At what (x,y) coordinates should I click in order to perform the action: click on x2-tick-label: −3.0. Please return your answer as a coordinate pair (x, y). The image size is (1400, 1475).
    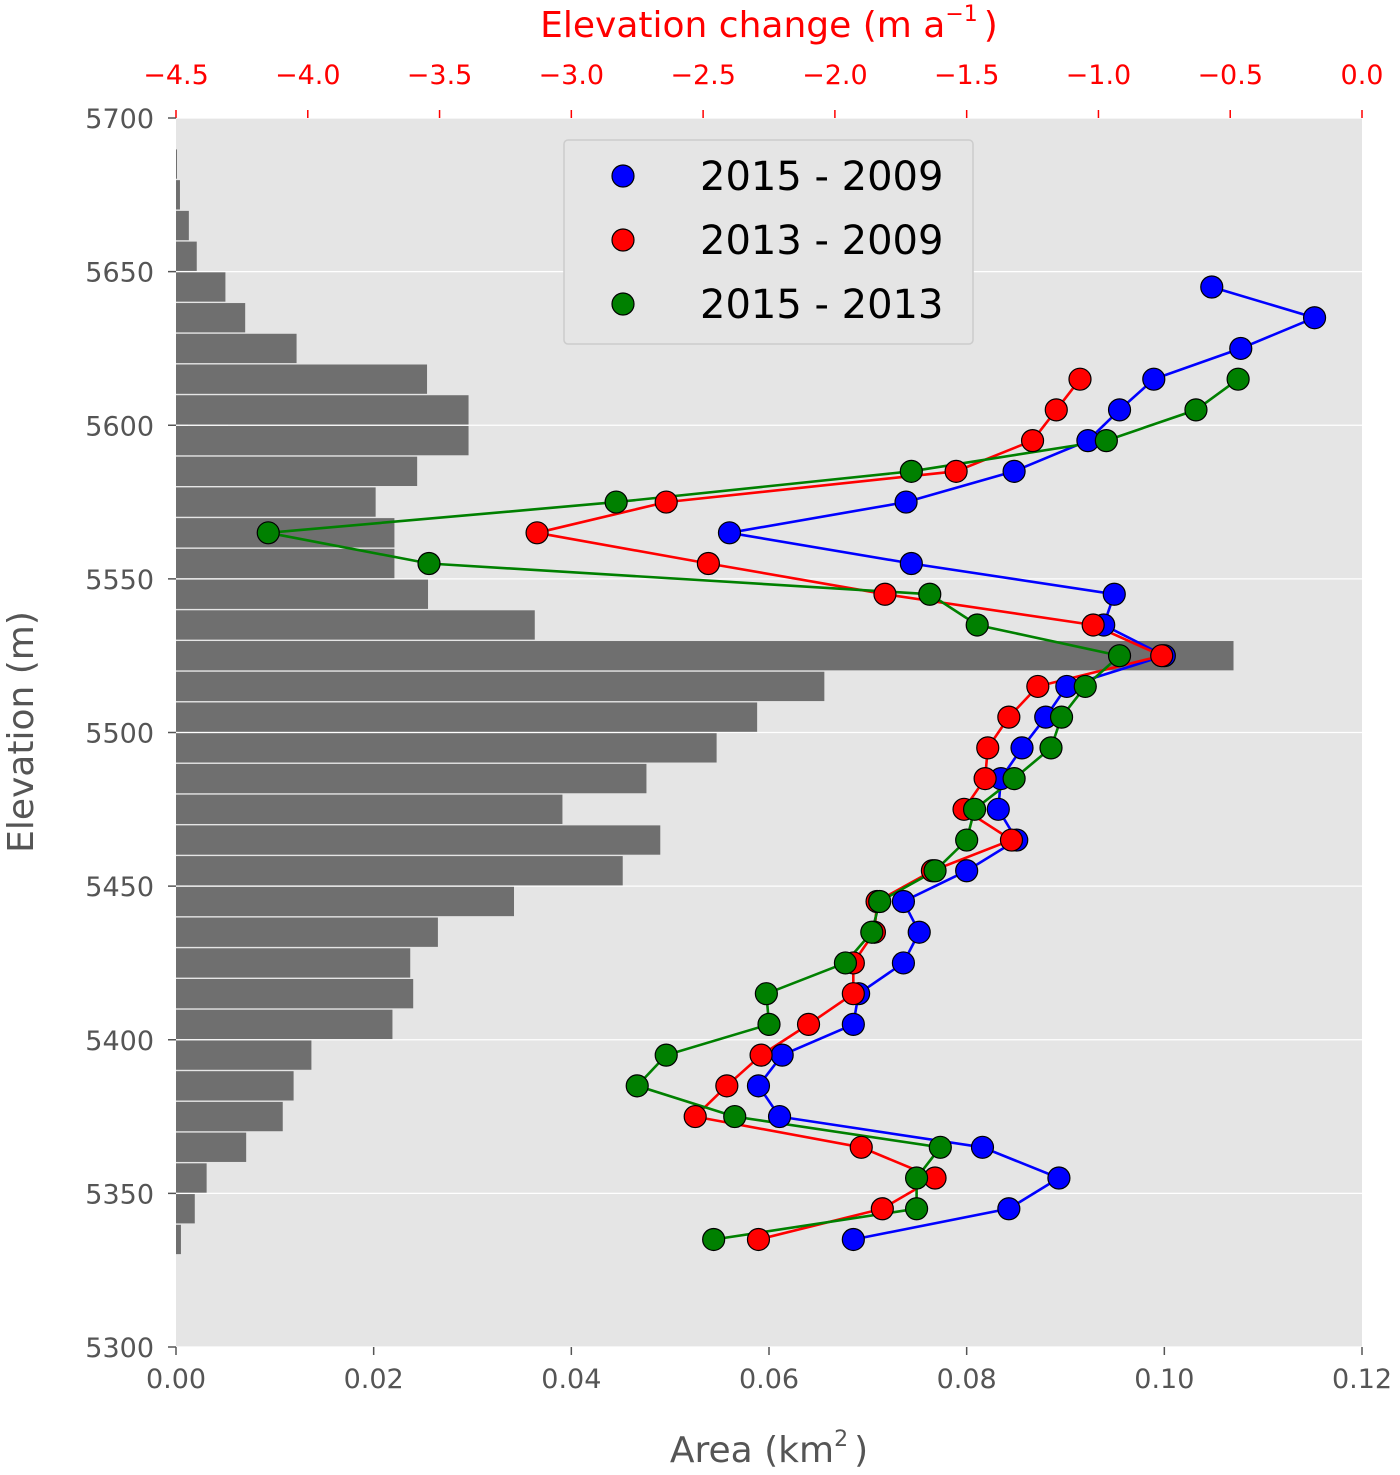
    Looking at the image, I should click on (572, 75).